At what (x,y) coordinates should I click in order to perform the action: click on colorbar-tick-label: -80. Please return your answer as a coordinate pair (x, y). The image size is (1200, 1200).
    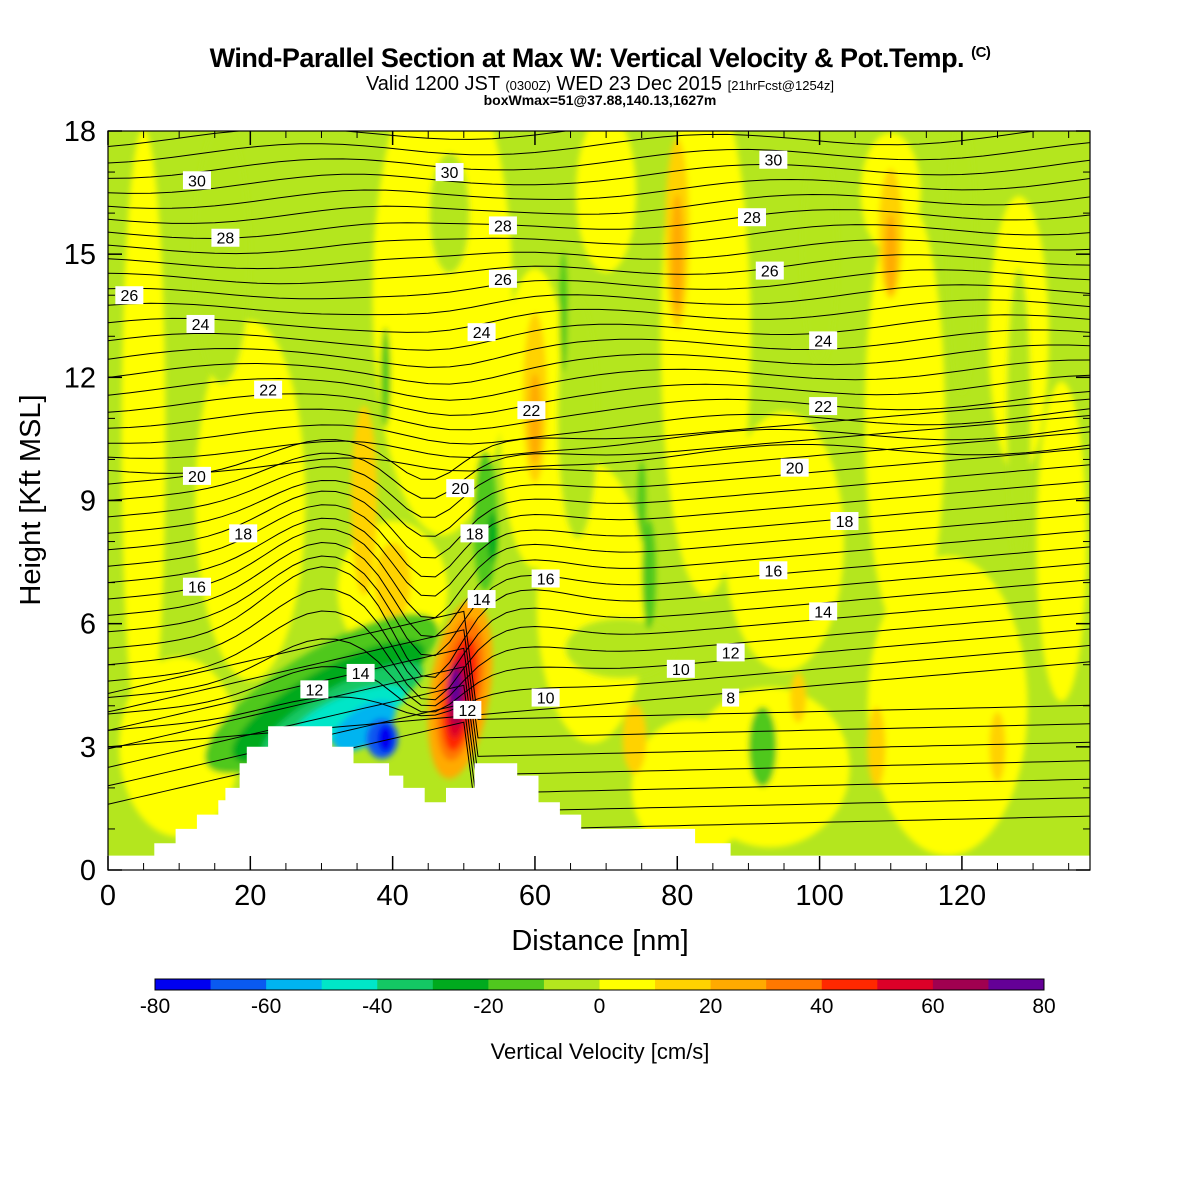
    Looking at the image, I should click on (155, 1006).